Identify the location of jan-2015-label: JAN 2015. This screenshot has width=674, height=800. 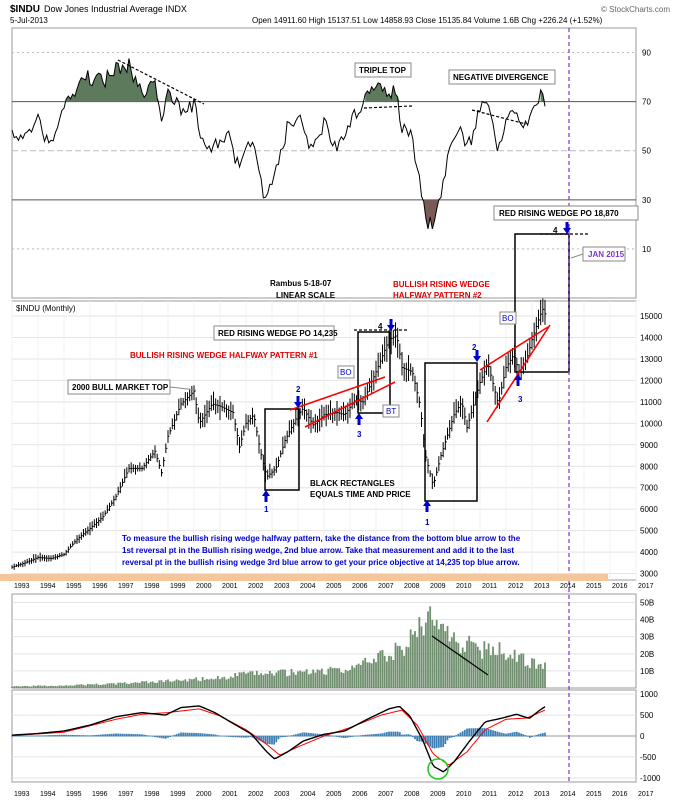
(606, 254).